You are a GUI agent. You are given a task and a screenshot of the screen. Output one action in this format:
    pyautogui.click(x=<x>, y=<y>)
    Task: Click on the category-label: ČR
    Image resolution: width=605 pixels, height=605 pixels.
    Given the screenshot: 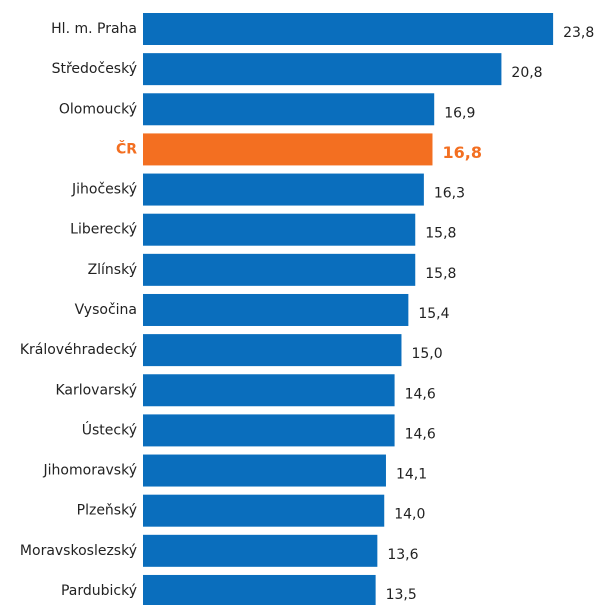 What is the action you would take?
    pyautogui.click(x=126, y=148)
    